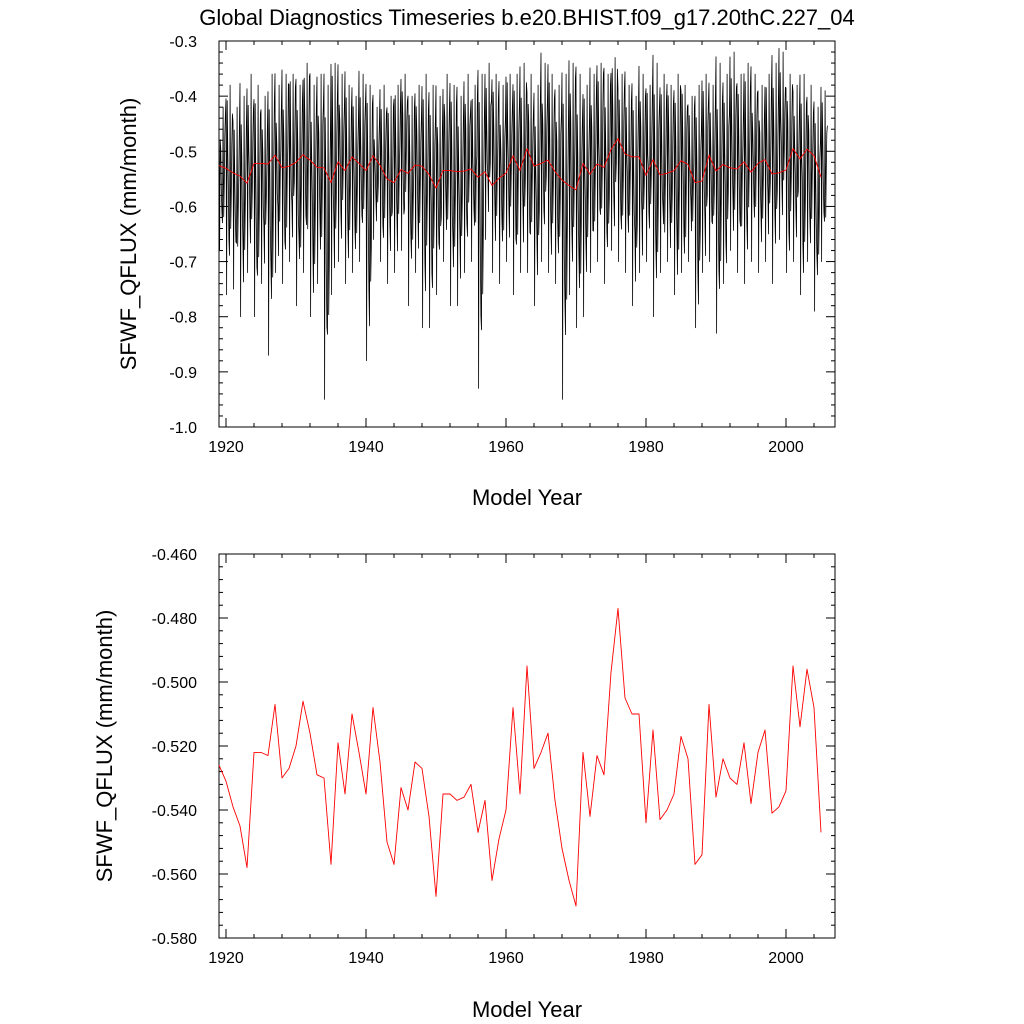 This screenshot has height=1024, width=1024. What do you see at coordinates (527, 497) in the screenshot?
I see `top-x-axis-label: Model Year` at bounding box center [527, 497].